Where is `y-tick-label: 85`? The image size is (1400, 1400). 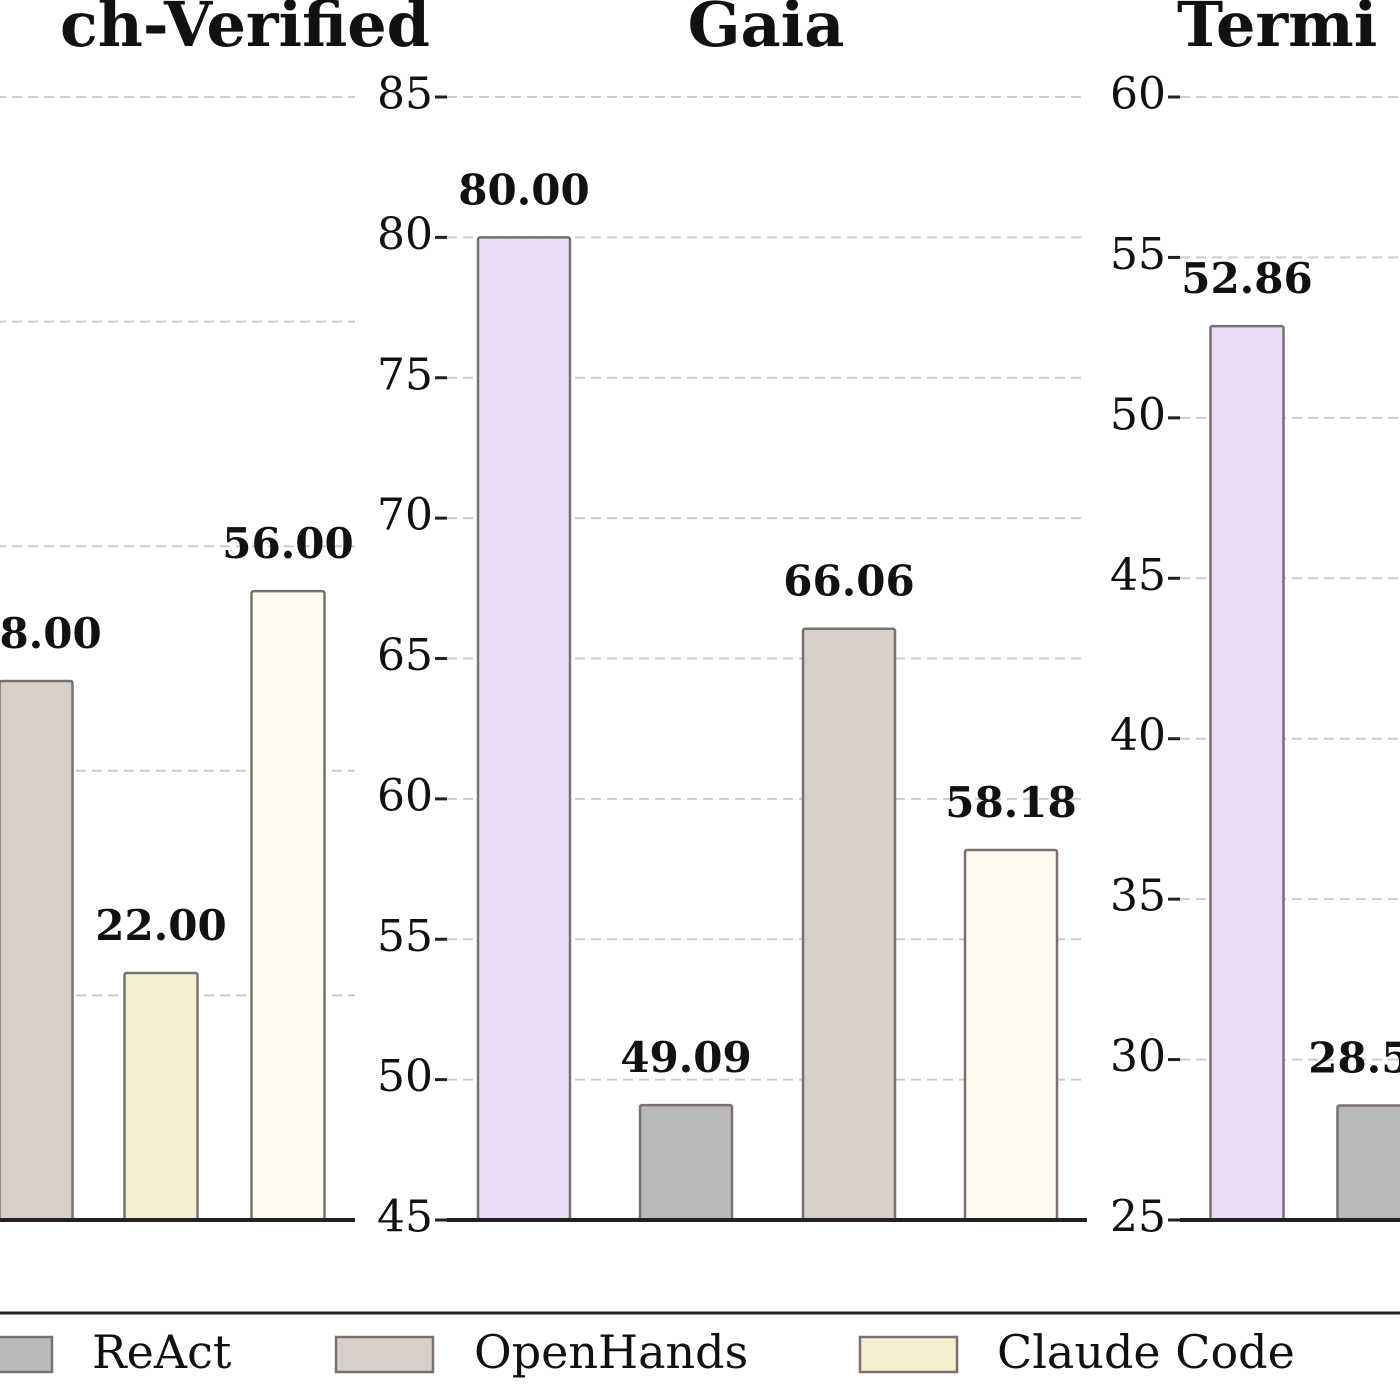 y-tick-label: 85 is located at coordinates (405, 94).